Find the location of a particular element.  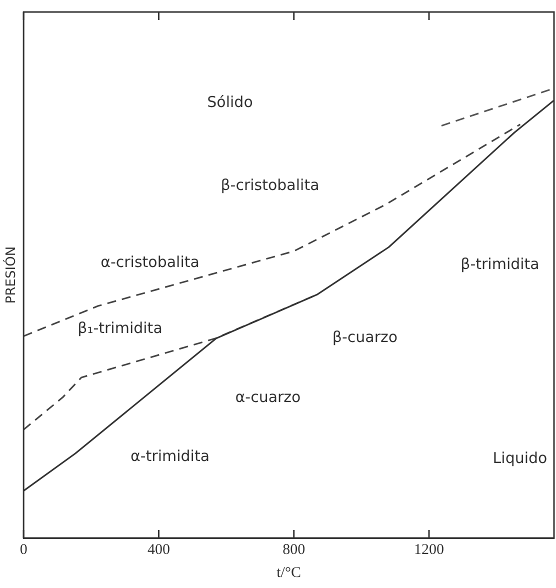

annotation: β₁-trimidita is located at coordinates (120, 327).